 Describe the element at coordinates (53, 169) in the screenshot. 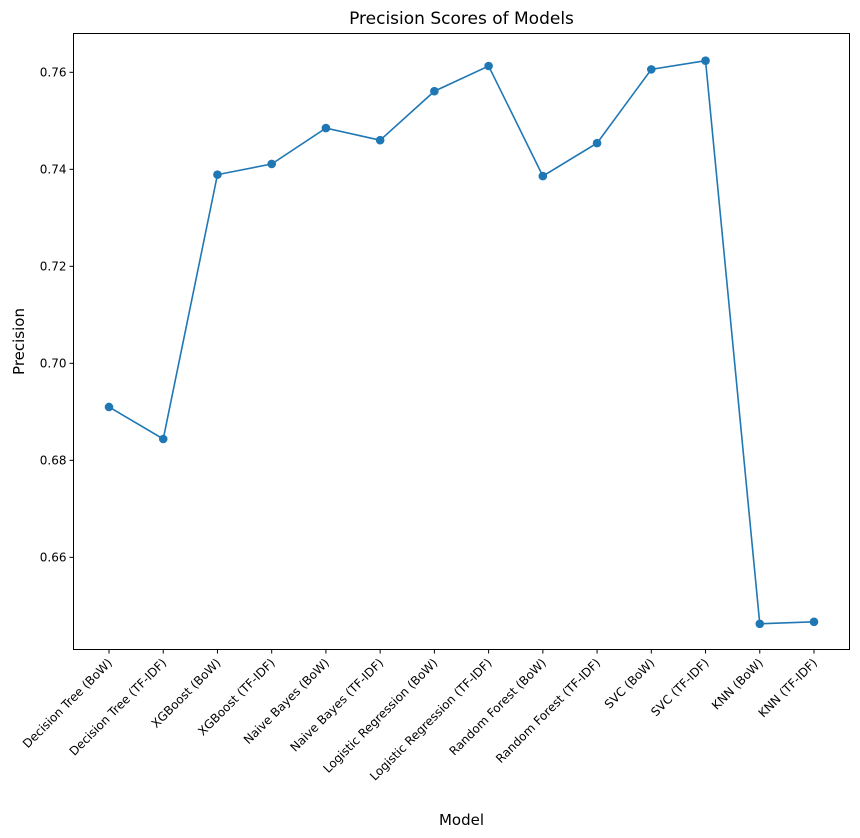

I see `y-tick-label: 0.74` at that location.